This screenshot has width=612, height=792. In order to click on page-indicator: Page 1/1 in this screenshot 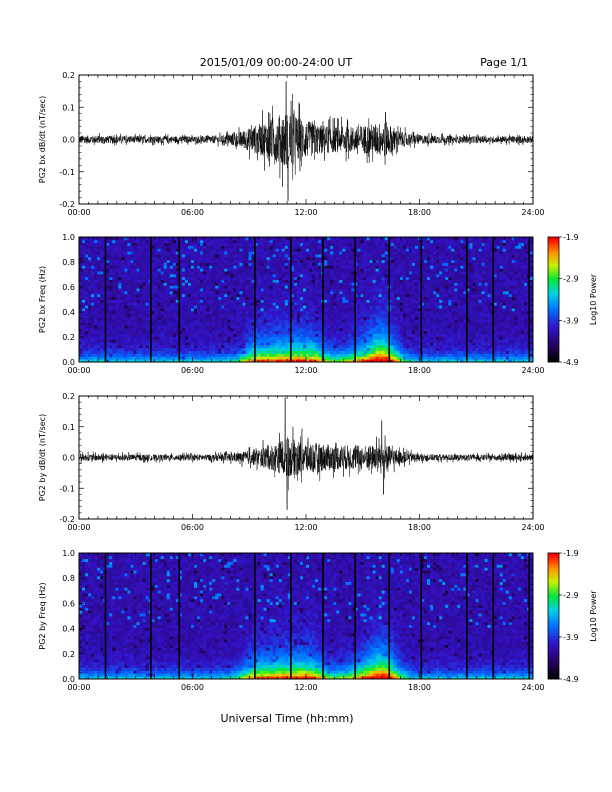, I will do `click(504, 62)`.